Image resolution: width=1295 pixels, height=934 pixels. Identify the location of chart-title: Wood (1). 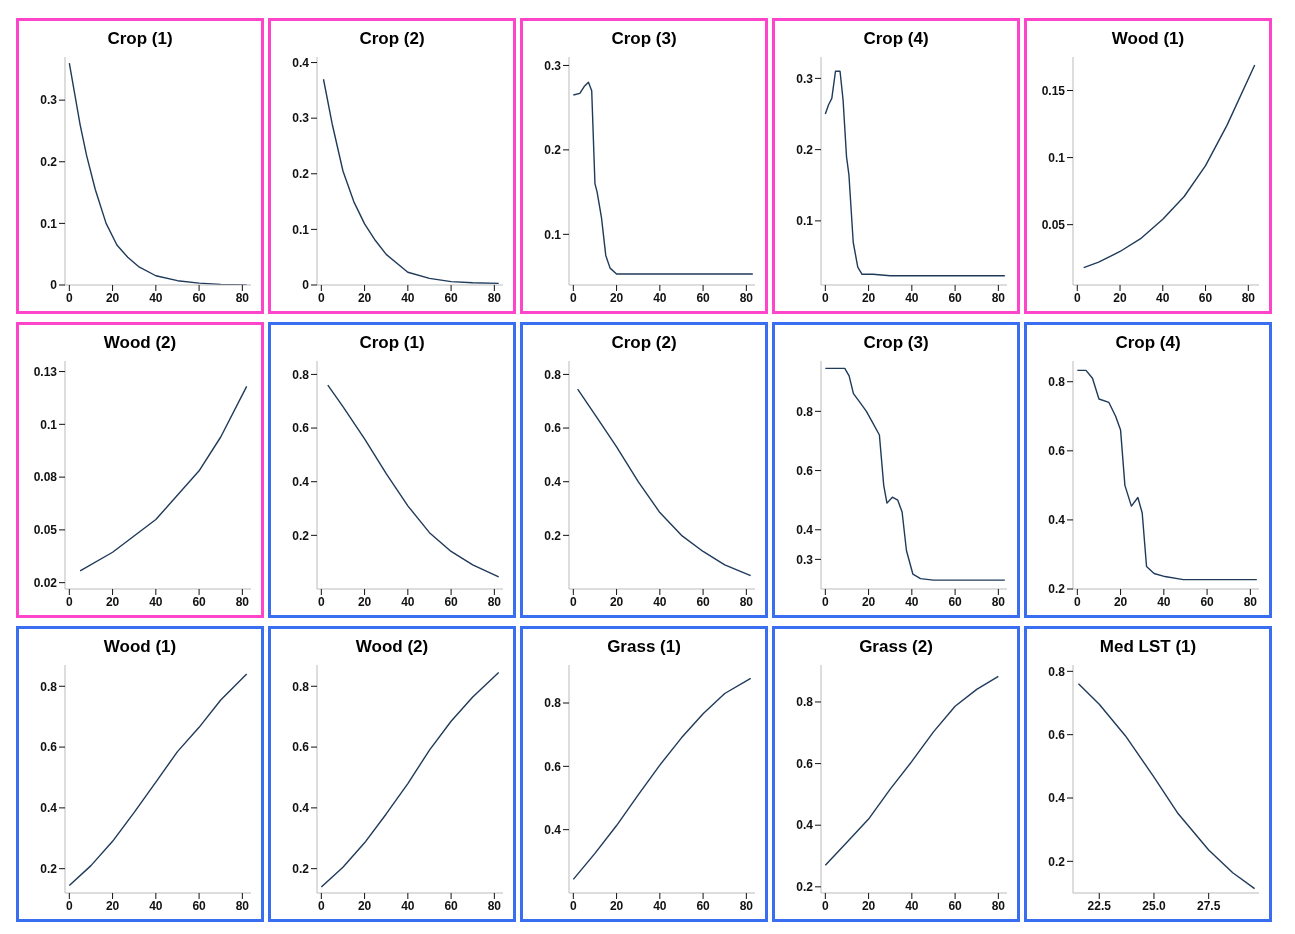
(1148, 39).